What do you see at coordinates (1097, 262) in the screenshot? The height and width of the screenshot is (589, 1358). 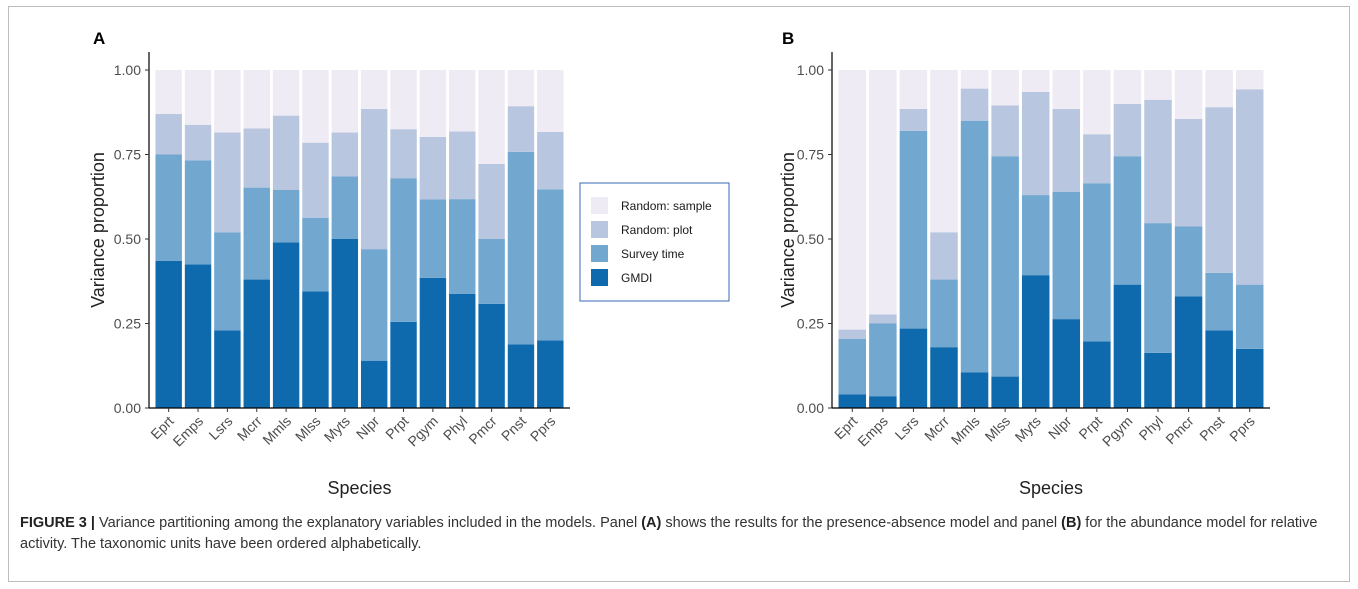 I see `bar-b-prpt-survey-time` at bounding box center [1097, 262].